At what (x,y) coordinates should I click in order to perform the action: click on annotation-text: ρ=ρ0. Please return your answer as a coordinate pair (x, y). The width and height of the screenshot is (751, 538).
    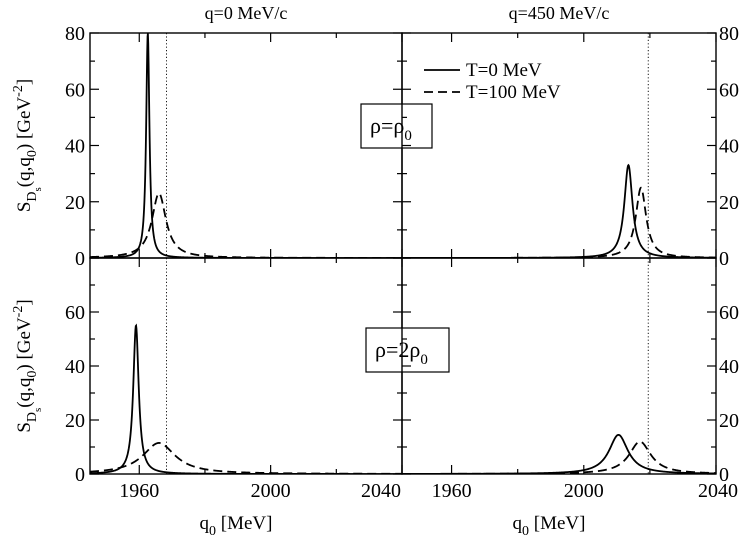
    Looking at the image, I should click on (391, 128).